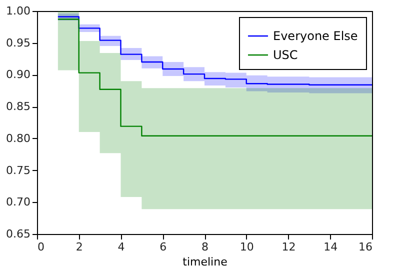 The width and height of the screenshot is (413, 277). Describe the element at coordinates (18, 43) in the screenshot. I see `y-tick-label: 0.95` at that location.